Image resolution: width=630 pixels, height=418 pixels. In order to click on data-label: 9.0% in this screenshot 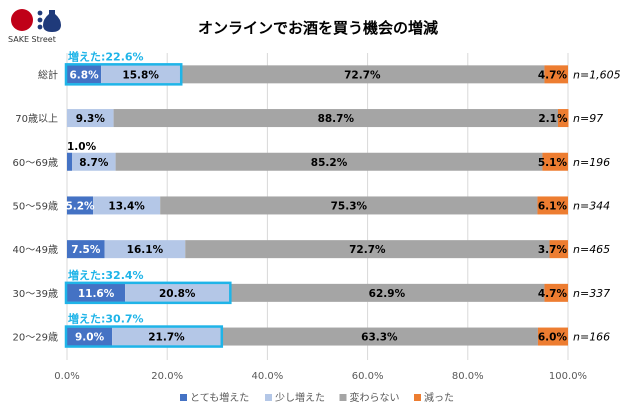, I will do `click(90, 338)`.